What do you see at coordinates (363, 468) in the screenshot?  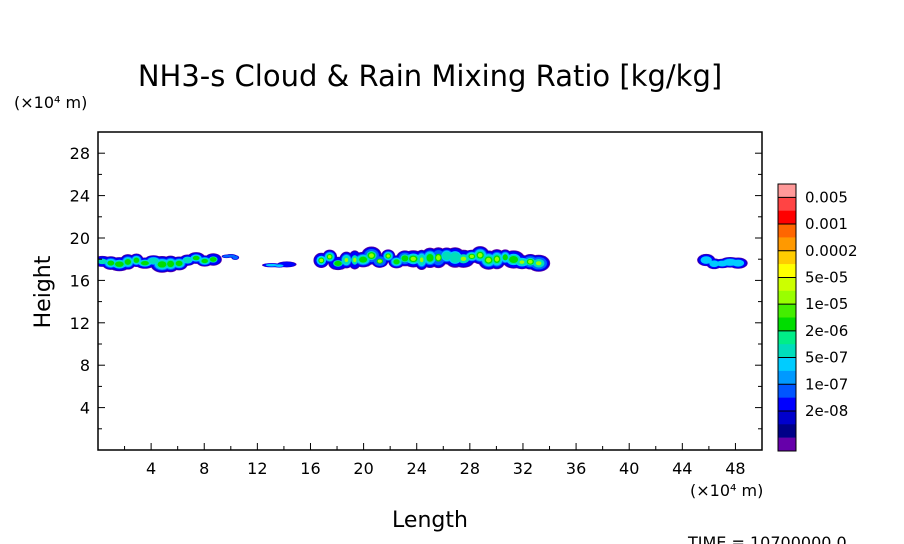 I see `x-tick-label: 20` at bounding box center [363, 468].